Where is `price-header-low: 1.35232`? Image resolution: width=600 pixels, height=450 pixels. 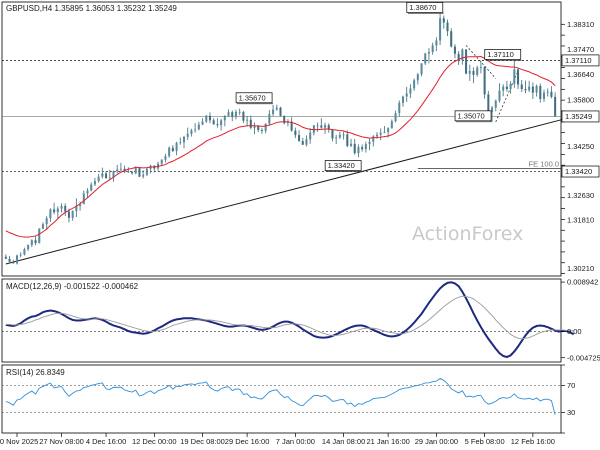
price-header-low: 1.35232 is located at coordinates (131, 8).